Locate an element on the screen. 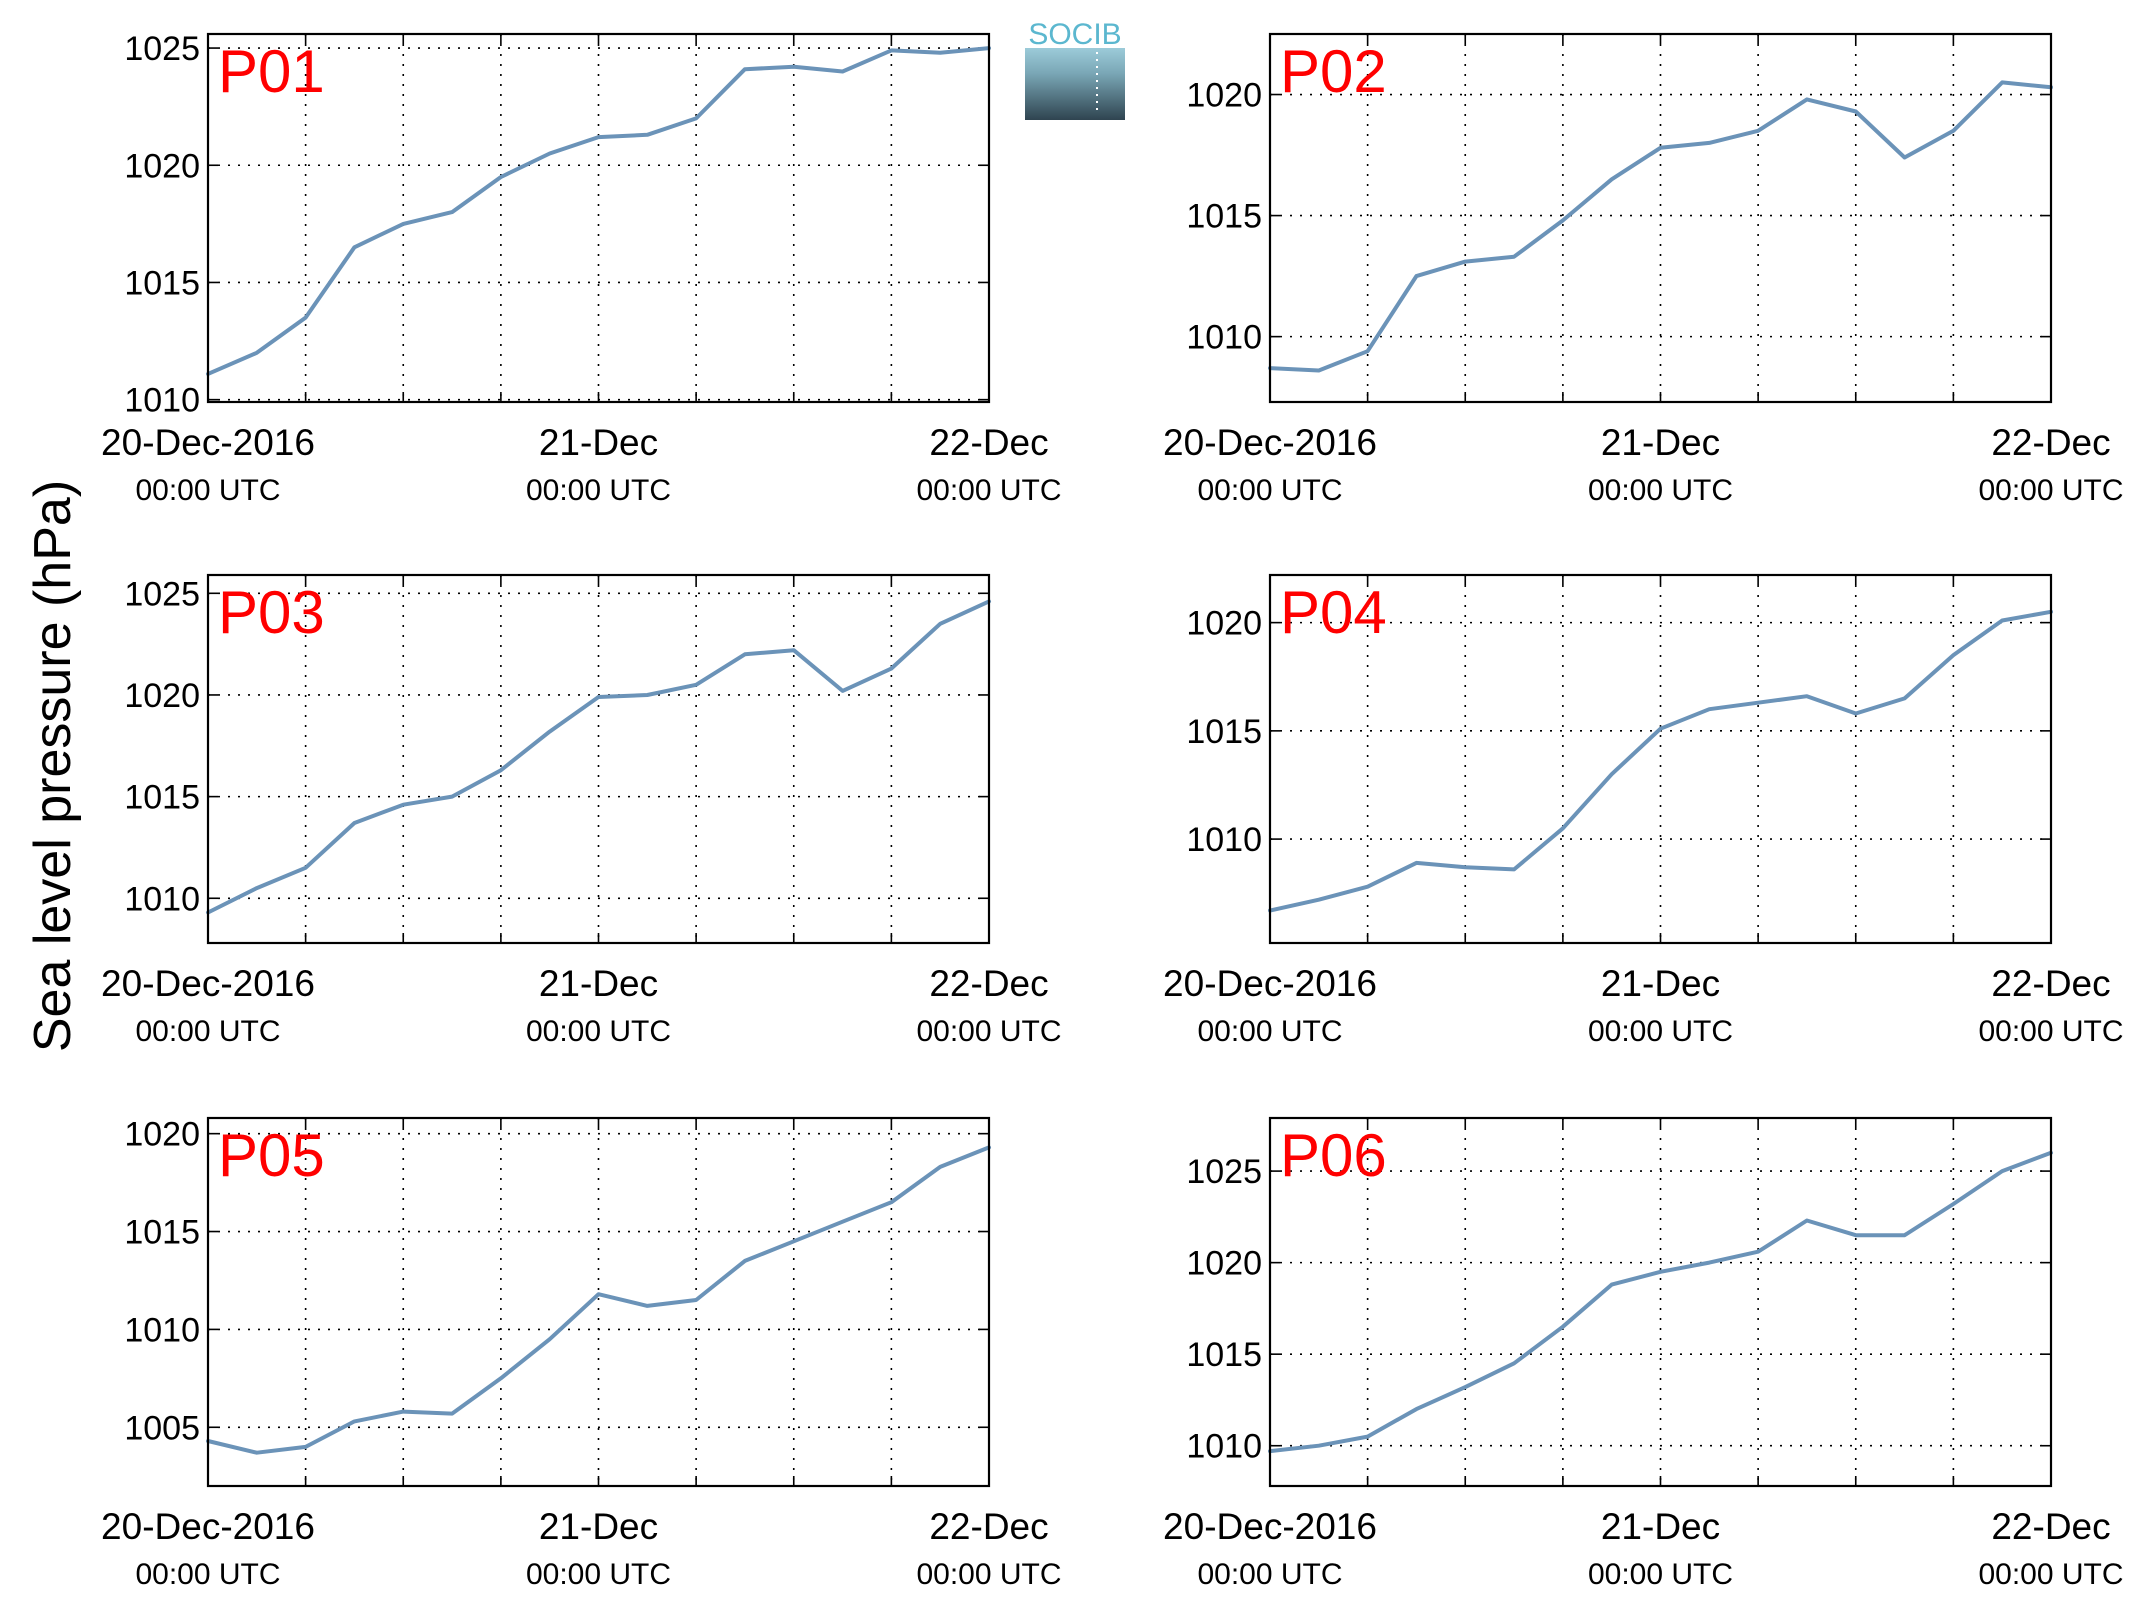 Image resolution: width=2133 pixels, height=1608 pixels. y-tick-label: 1005 is located at coordinates (162, 1428).